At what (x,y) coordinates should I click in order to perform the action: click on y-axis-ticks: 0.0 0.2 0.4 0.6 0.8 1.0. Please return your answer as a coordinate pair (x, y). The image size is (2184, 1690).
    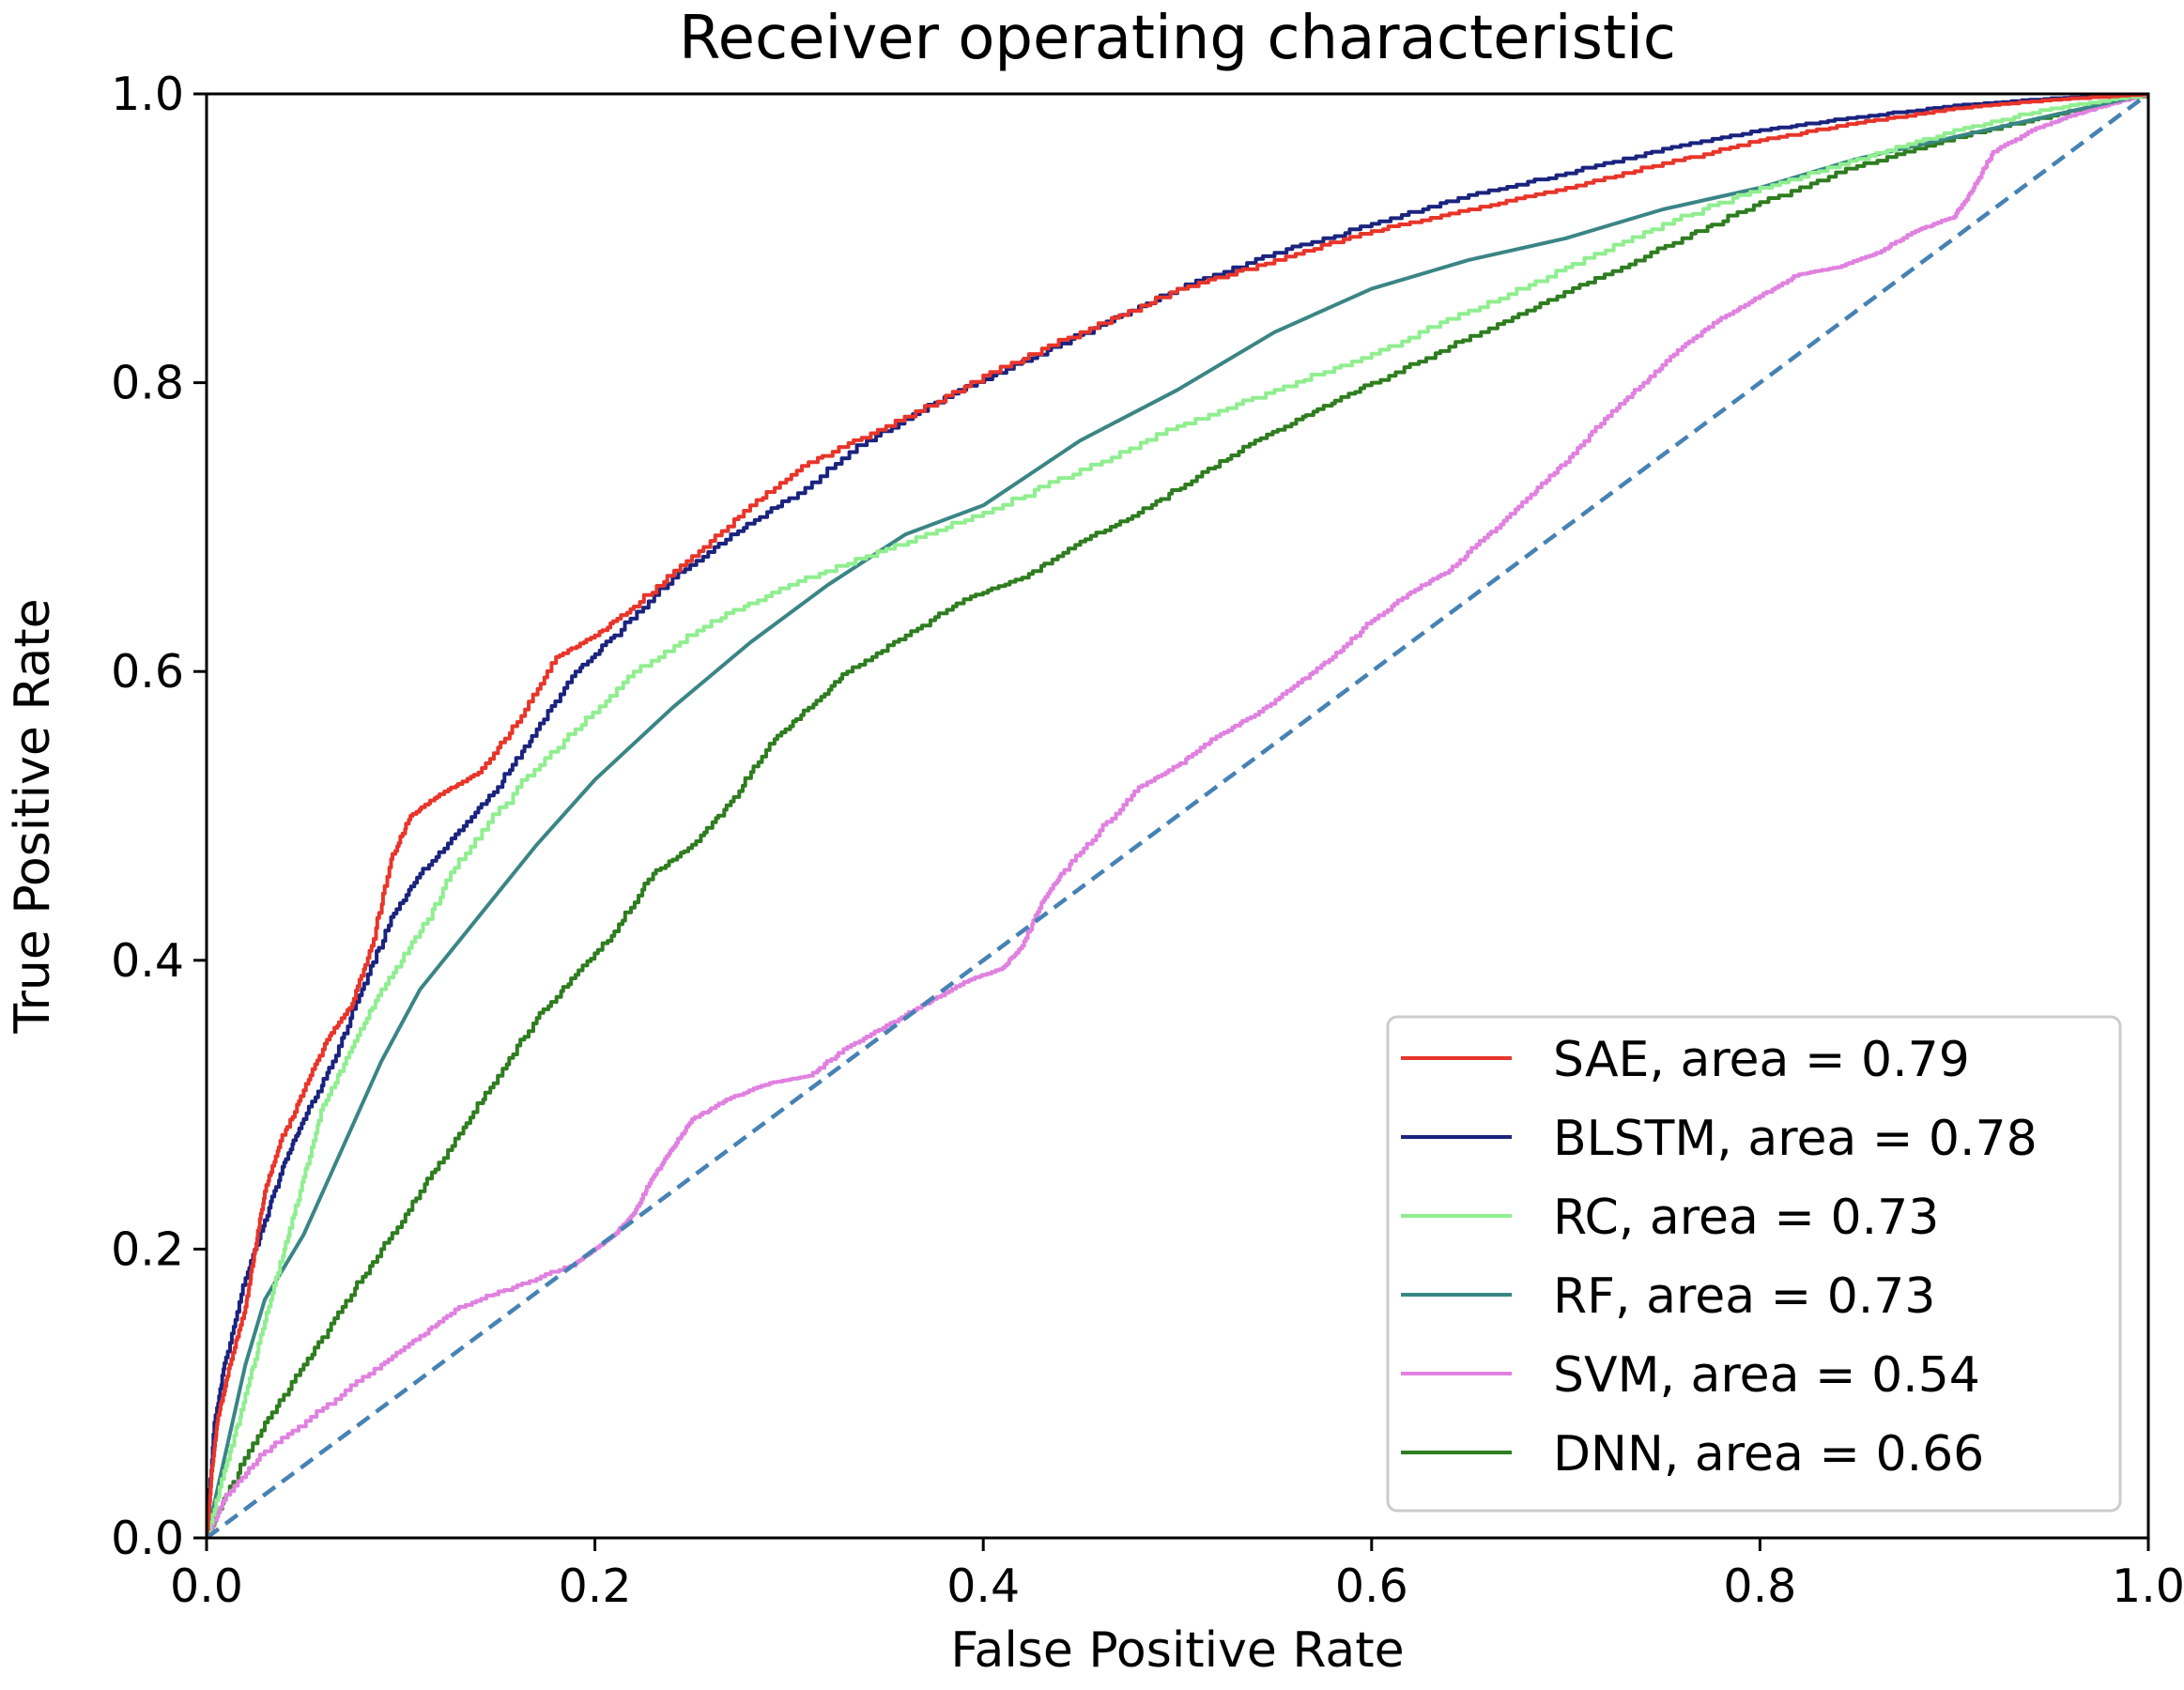
    Looking at the image, I should click on (159, 816).